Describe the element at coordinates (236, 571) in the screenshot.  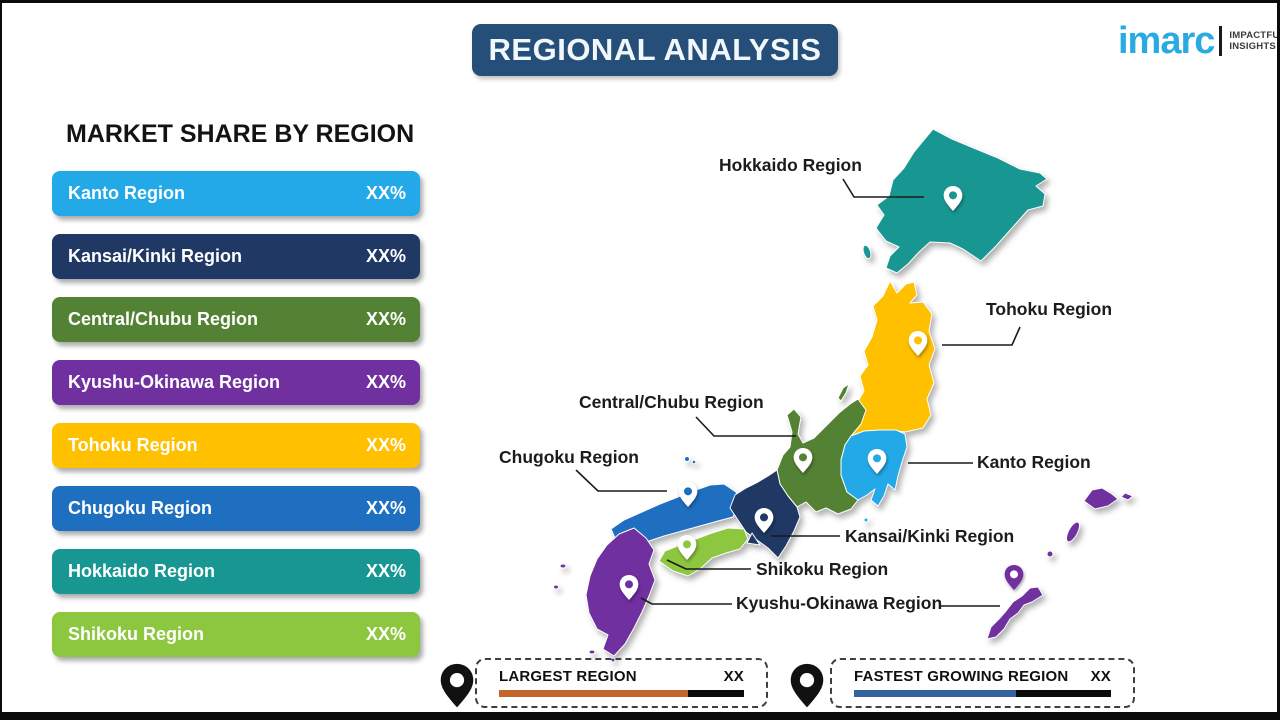
I see `share-bar-hokkaido: Hokkaido Region XX%` at that location.